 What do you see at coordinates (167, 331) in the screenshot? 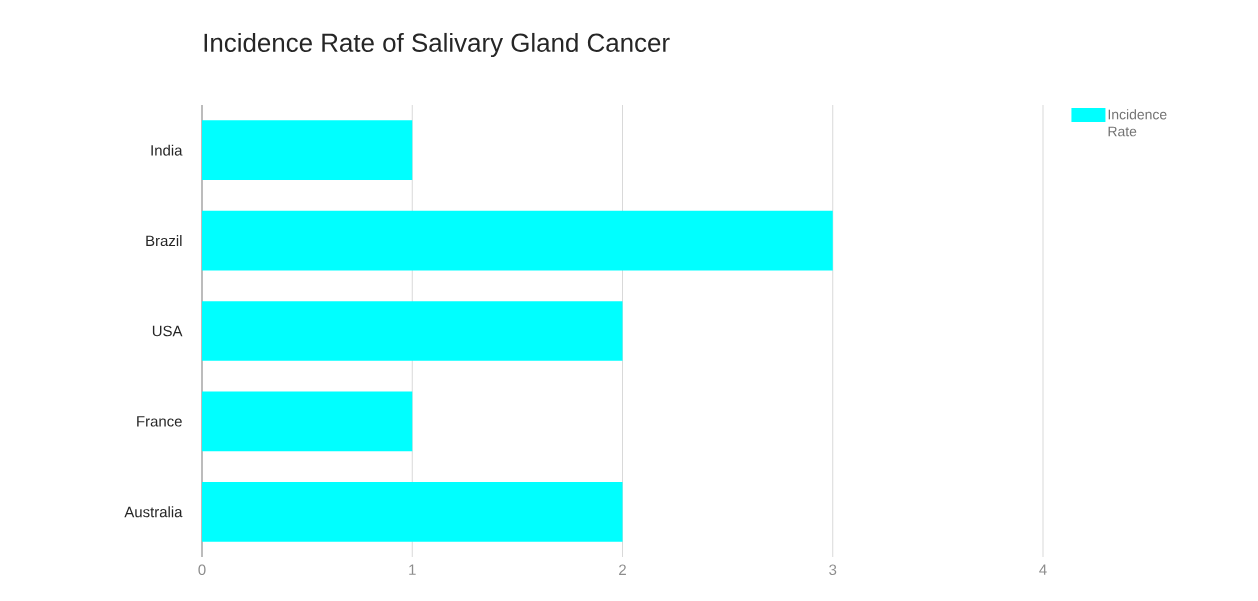
I see `y-tick-label: USA` at bounding box center [167, 331].